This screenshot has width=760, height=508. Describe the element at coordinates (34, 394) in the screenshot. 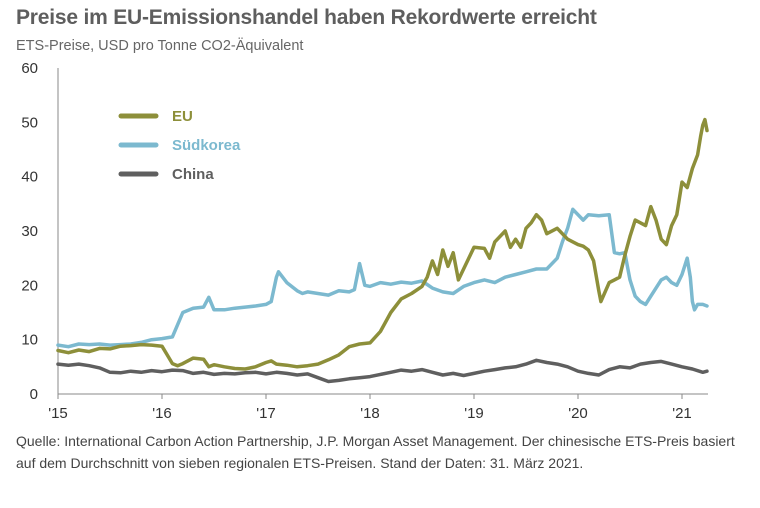

I see `y-tick-label: 0` at that location.